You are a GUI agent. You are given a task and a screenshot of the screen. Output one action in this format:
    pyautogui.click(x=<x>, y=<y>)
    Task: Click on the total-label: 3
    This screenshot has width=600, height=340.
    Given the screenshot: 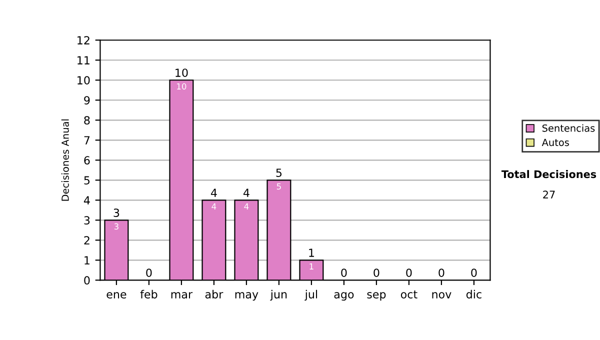 What is the action you would take?
    pyautogui.click(x=117, y=212)
    